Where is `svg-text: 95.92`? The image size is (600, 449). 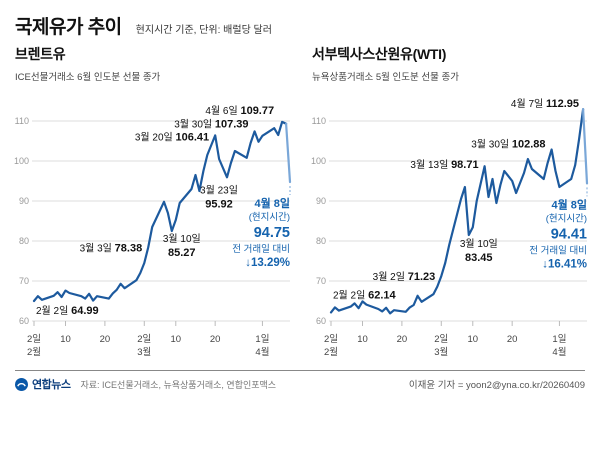
svg-text: 95.92 is located at coordinates (219, 204).